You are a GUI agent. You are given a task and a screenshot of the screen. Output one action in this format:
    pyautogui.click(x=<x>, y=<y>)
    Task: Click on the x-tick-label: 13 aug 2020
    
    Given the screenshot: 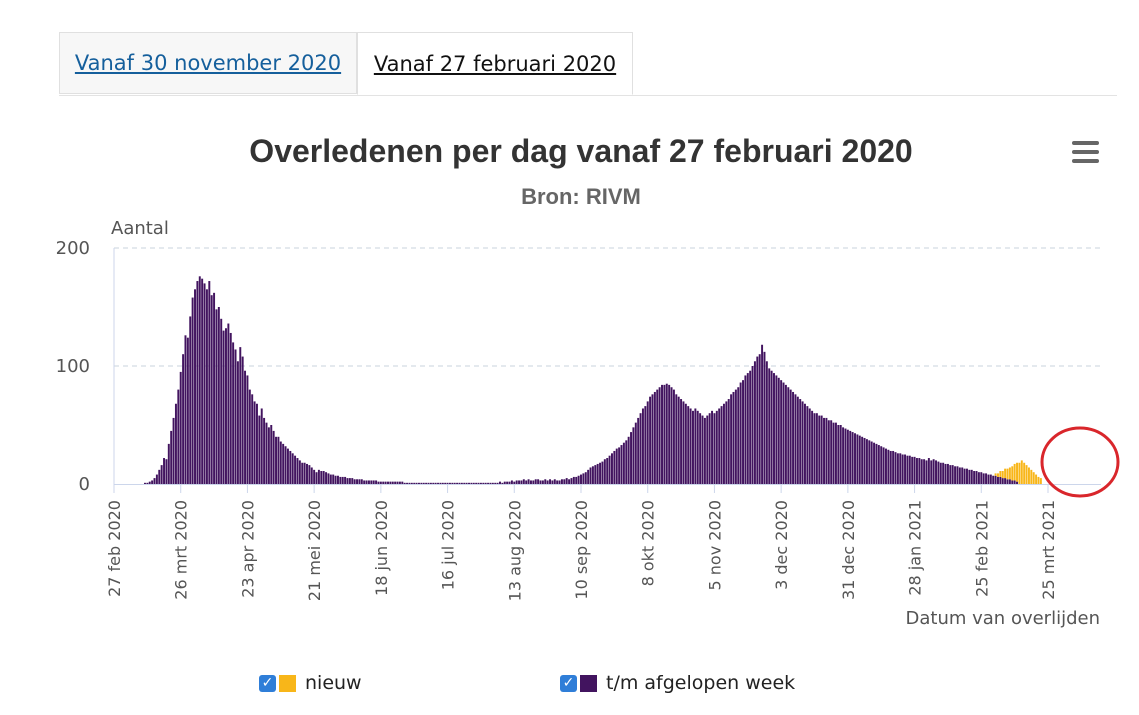 What is the action you would take?
    pyautogui.click(x=514, y=550)
    